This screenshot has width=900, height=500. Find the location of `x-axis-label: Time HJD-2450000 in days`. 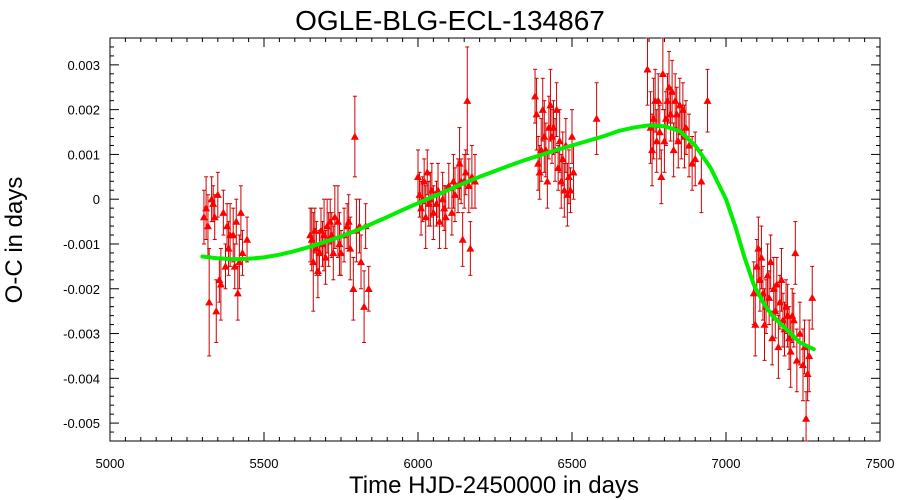

x-axis-label: Time HJD-2450000 in days is located at coordinates (494, 485).